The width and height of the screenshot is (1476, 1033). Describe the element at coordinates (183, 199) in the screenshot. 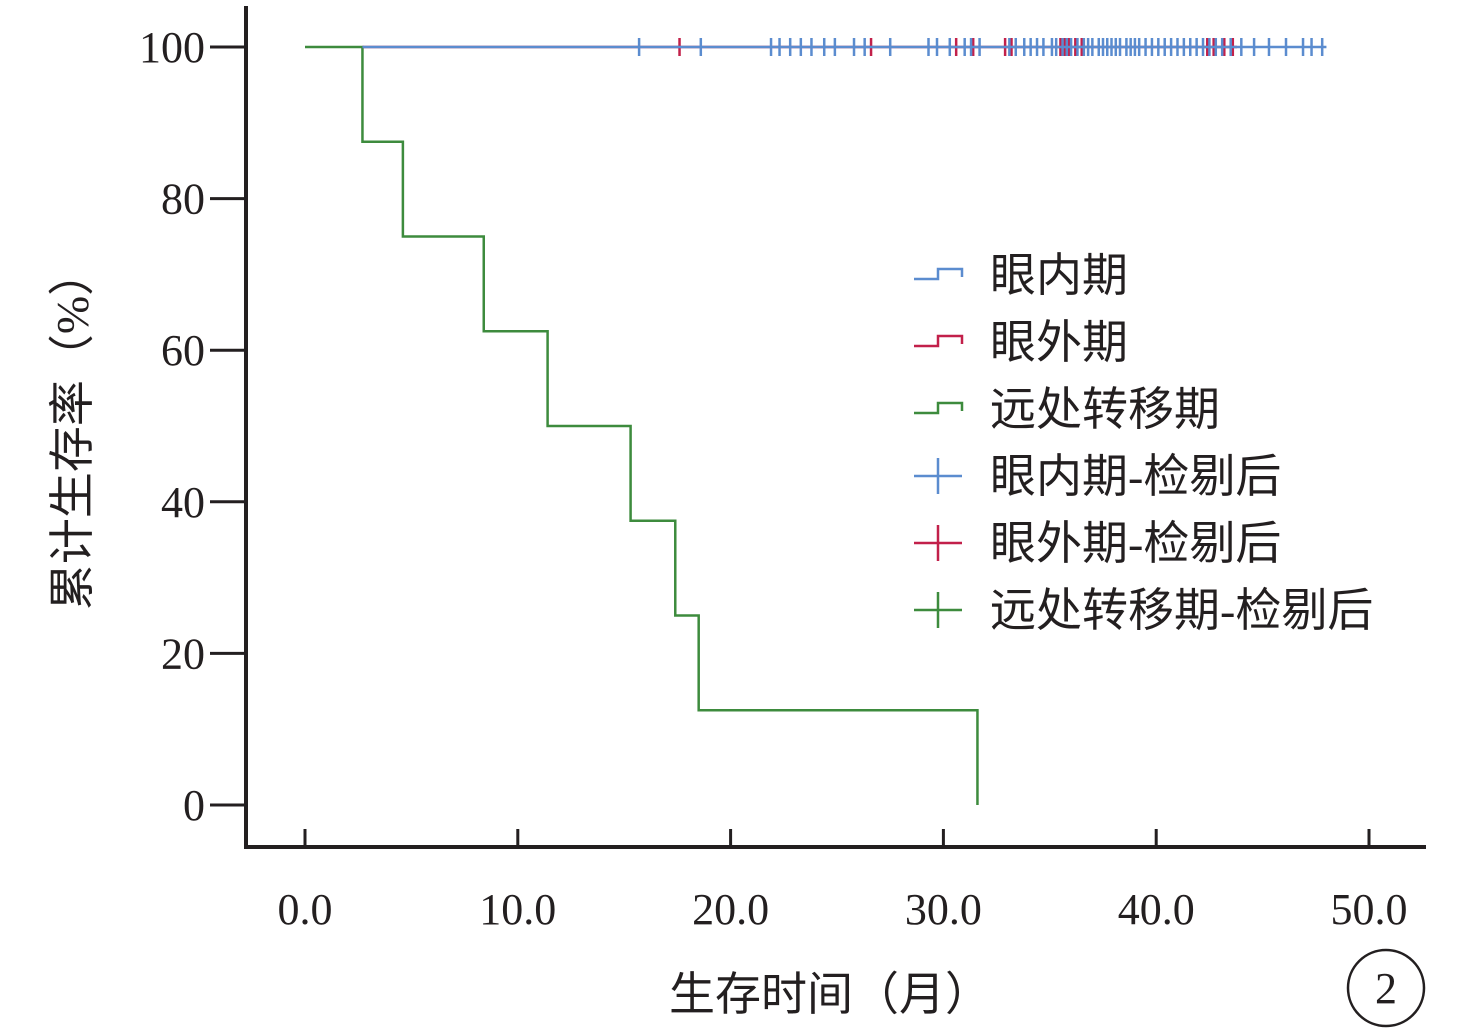

I see `y-tick-label: 80` at that location.